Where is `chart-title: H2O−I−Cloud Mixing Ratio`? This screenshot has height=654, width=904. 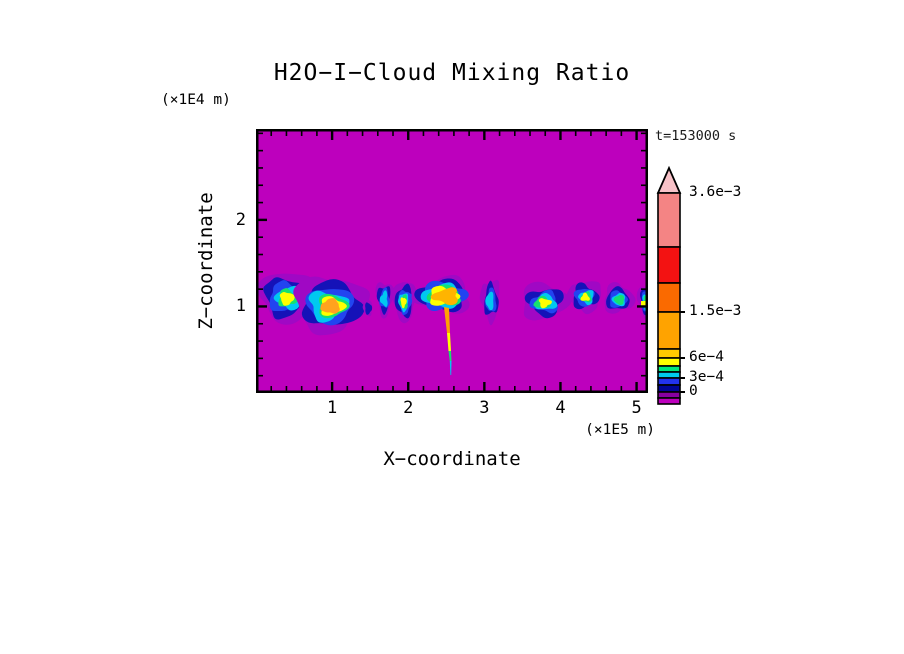
chart-title: H2O−I−Cloud Mixing Ratio is located at coordinates (452, 73).